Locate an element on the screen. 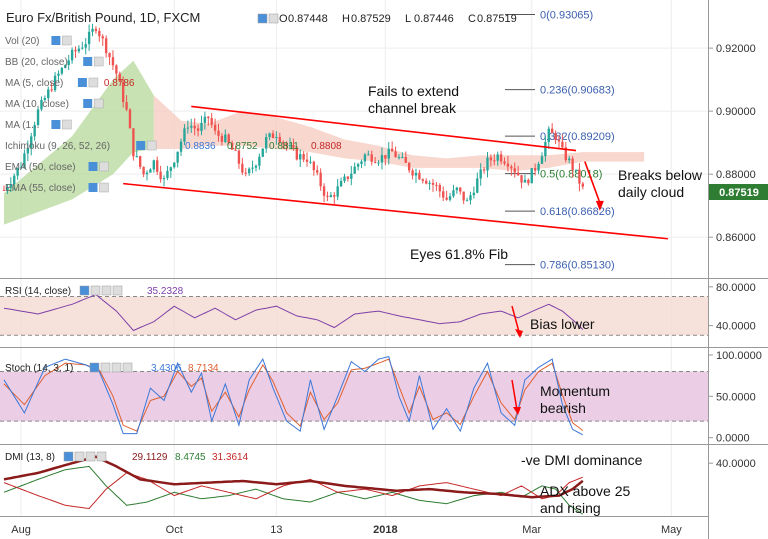 This screenshot has height=539, width=768. price-axis is located at coordinates (738, 269).